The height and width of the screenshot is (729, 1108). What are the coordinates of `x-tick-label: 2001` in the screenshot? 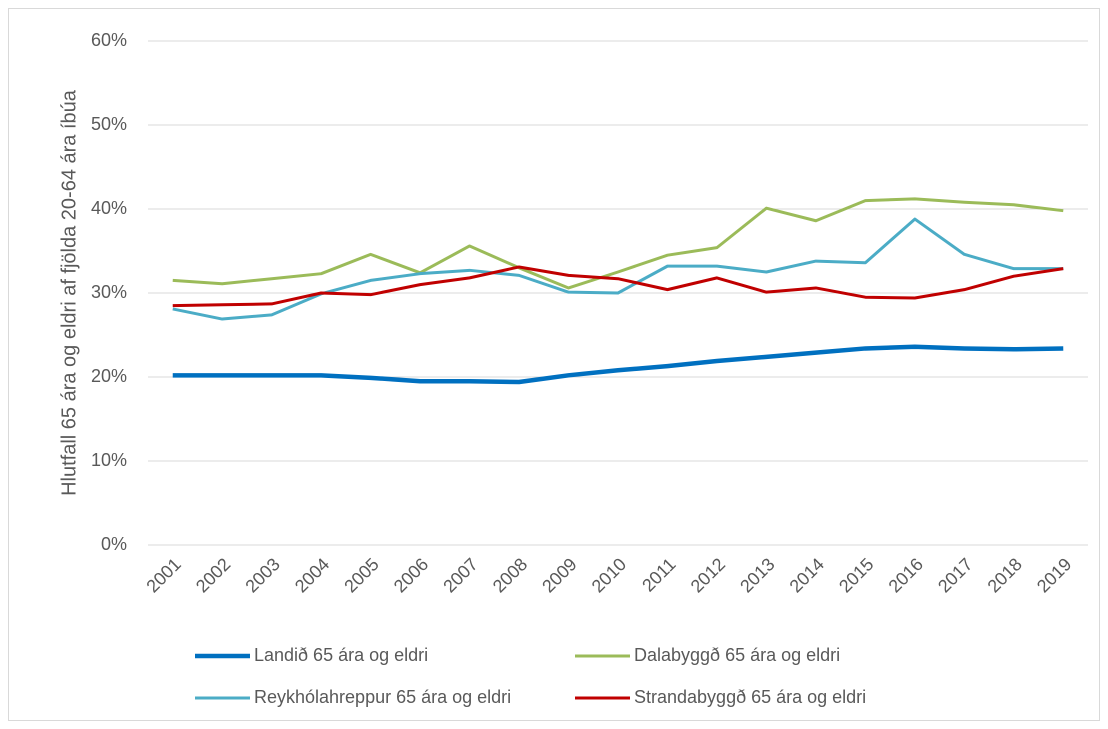 It's located at (163, 575).